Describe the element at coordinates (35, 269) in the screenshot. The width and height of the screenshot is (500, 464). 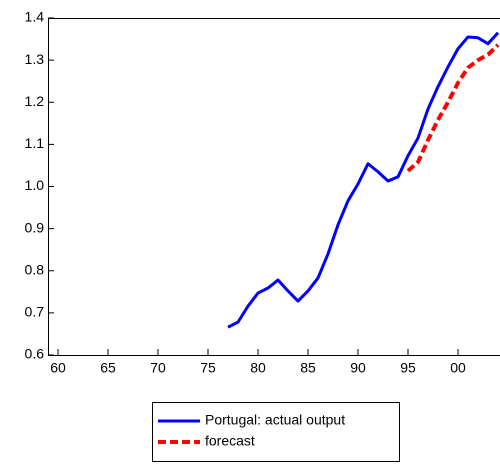
I see `y-tick-label: 0.8` at that location.